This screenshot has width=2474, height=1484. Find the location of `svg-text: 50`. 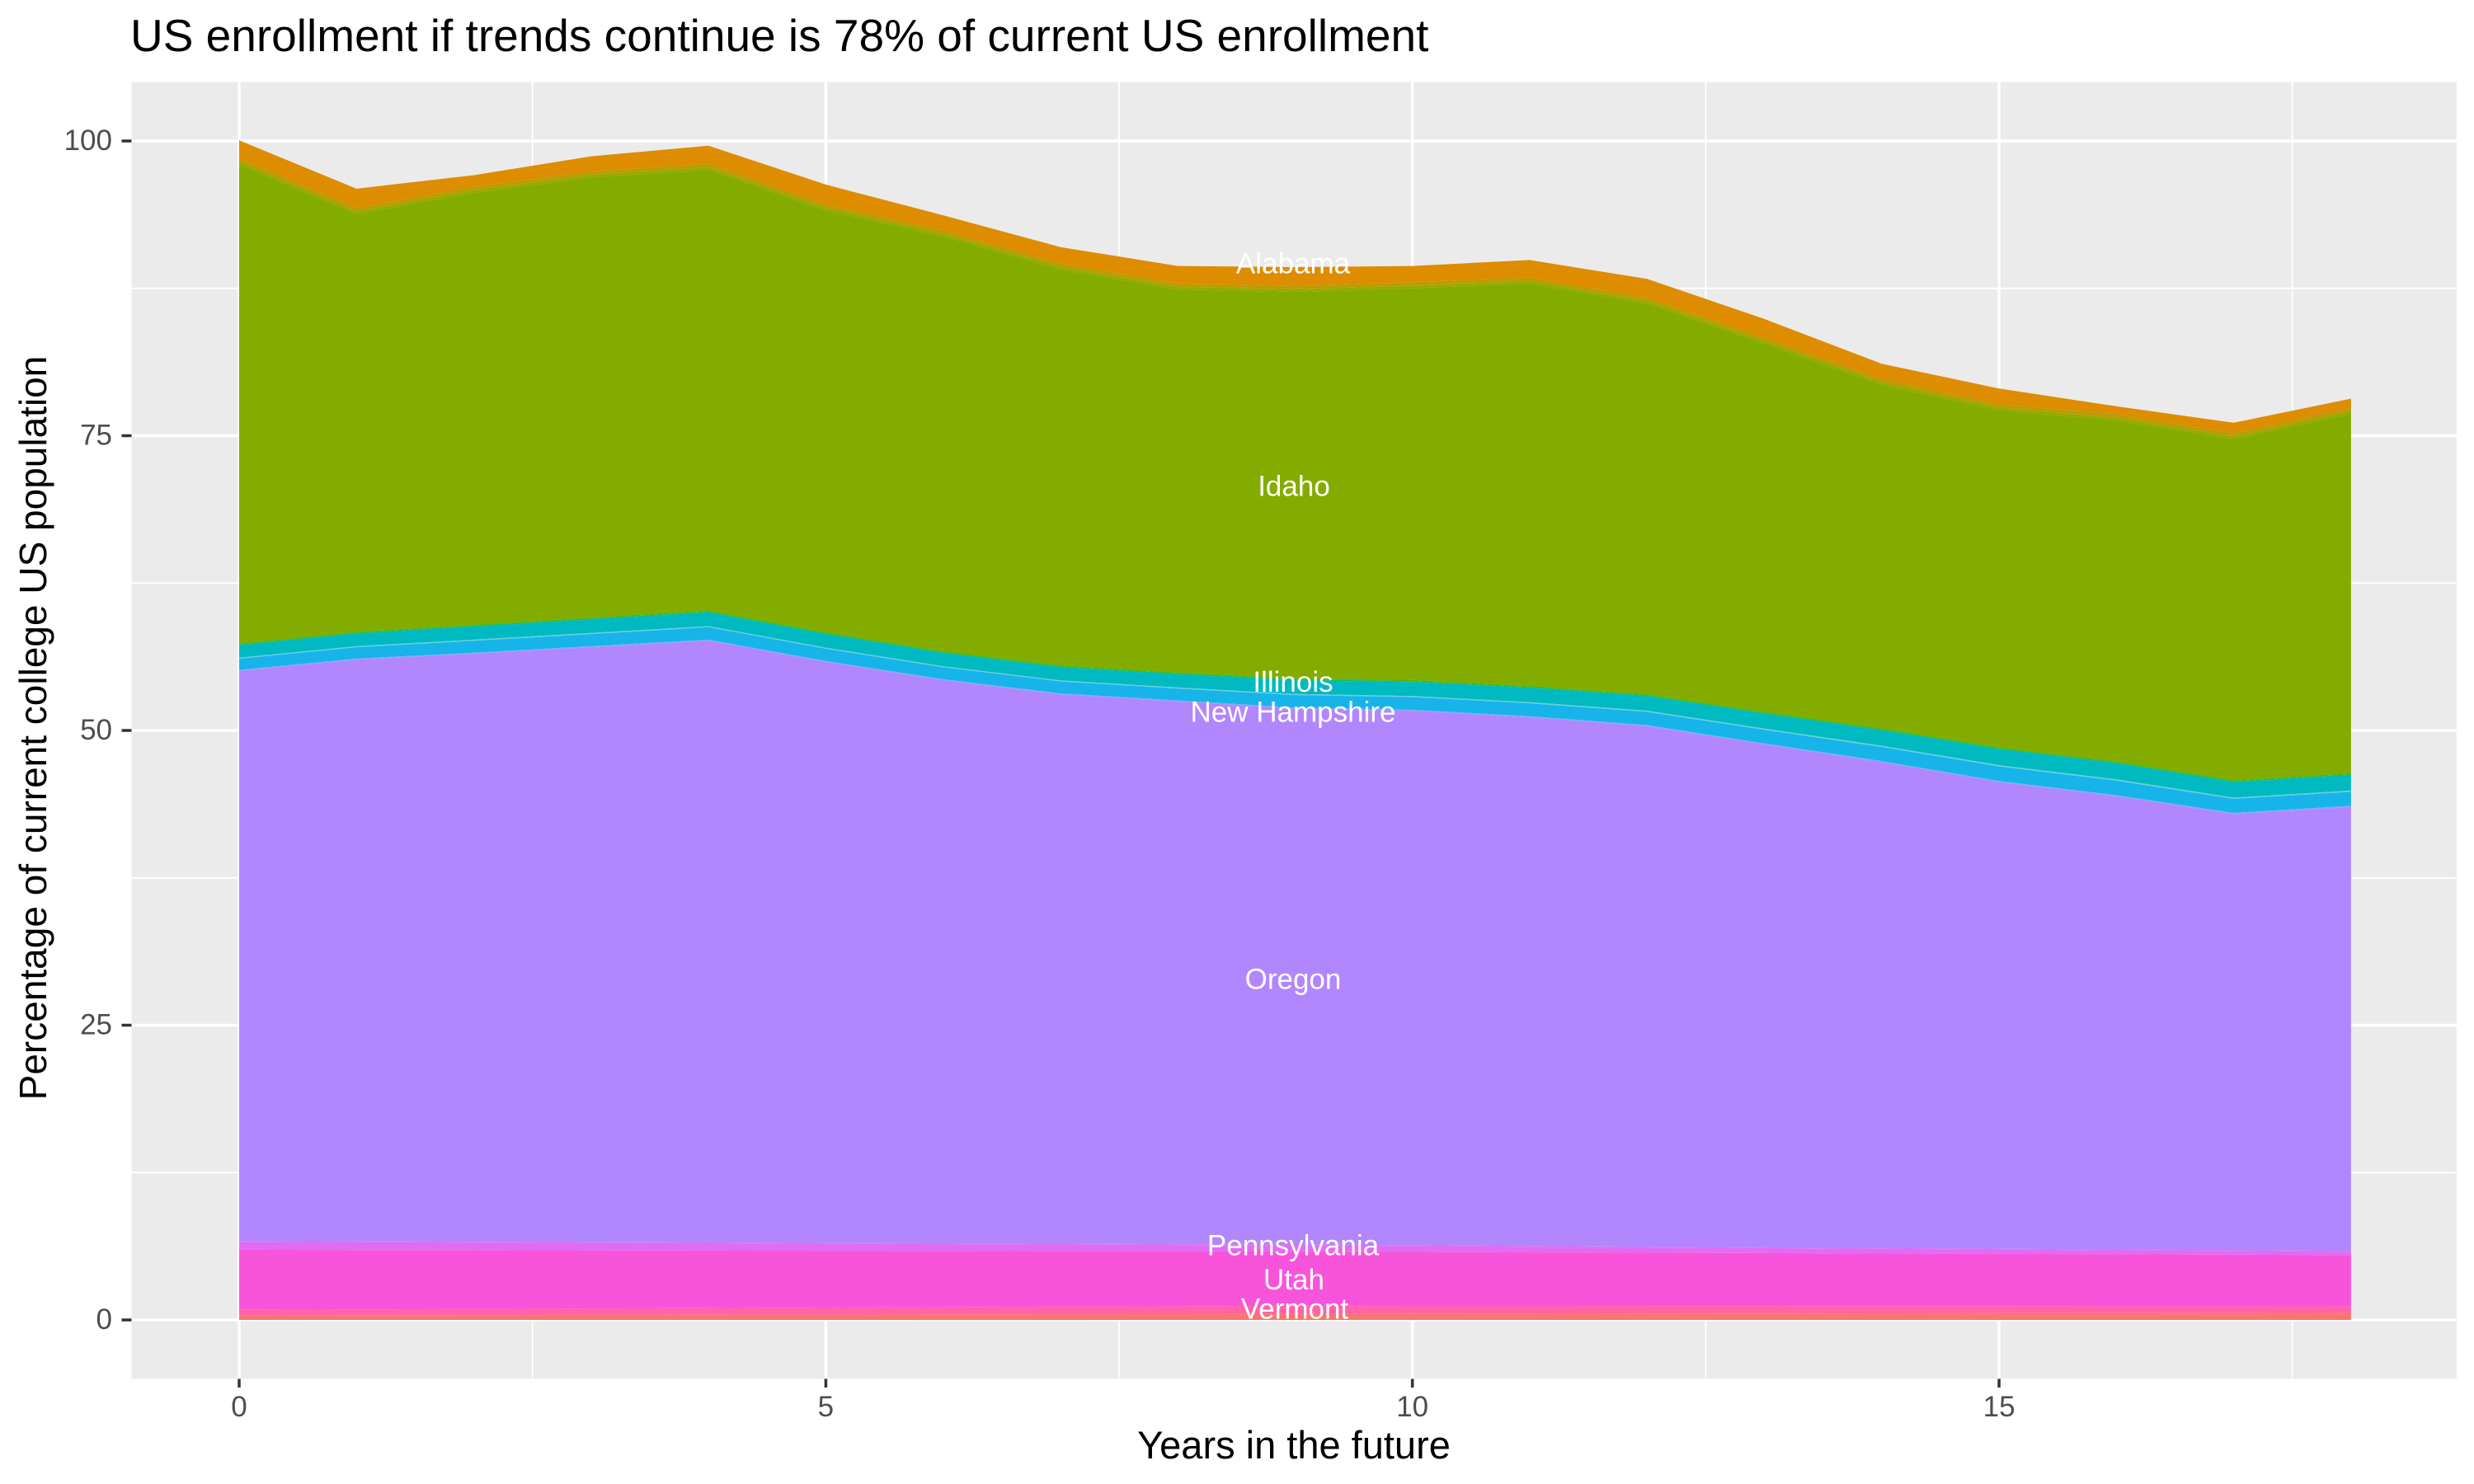

svg-text: 50 is located at coordinates (96, 730).